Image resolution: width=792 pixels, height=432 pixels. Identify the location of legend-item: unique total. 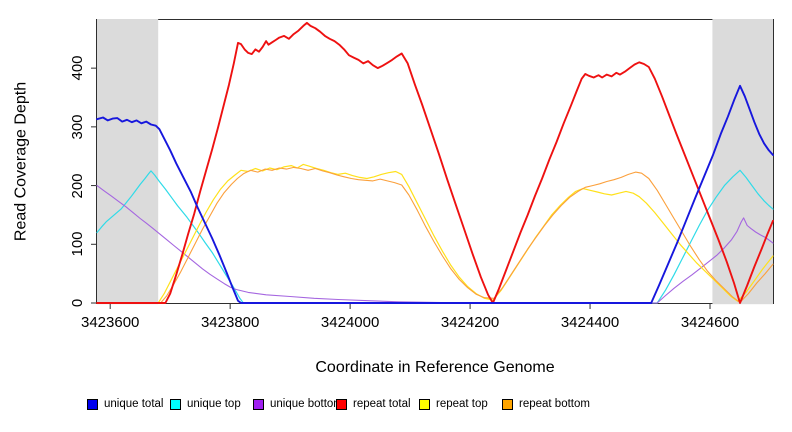
(125, 404).